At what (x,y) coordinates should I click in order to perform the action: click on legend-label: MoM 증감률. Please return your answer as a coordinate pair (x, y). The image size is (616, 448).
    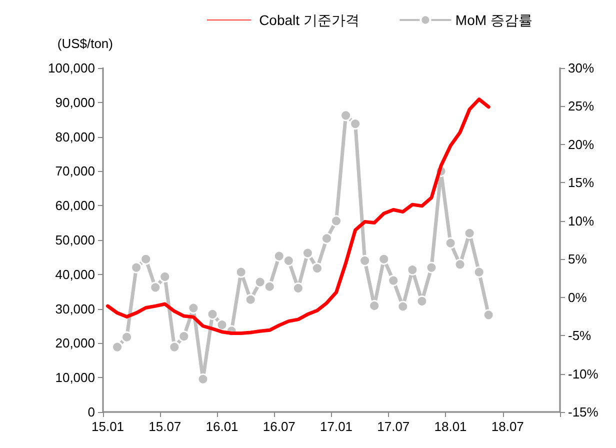
    Looking at the image, I should click on (493, 20).